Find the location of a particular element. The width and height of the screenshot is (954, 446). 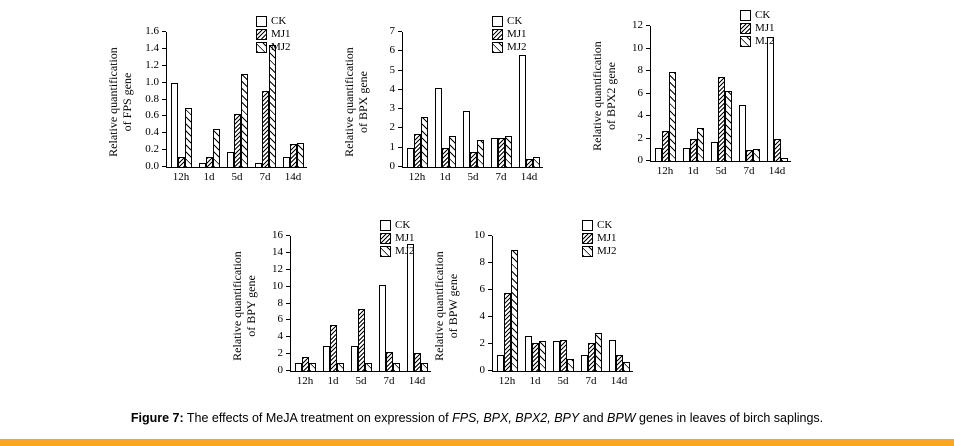

axis-box: 0 2 4 6 8 10 12 14 16 12h 1d 5d 7d 14d CK MJ1 MJ2 is located at coordinates (350, 316).